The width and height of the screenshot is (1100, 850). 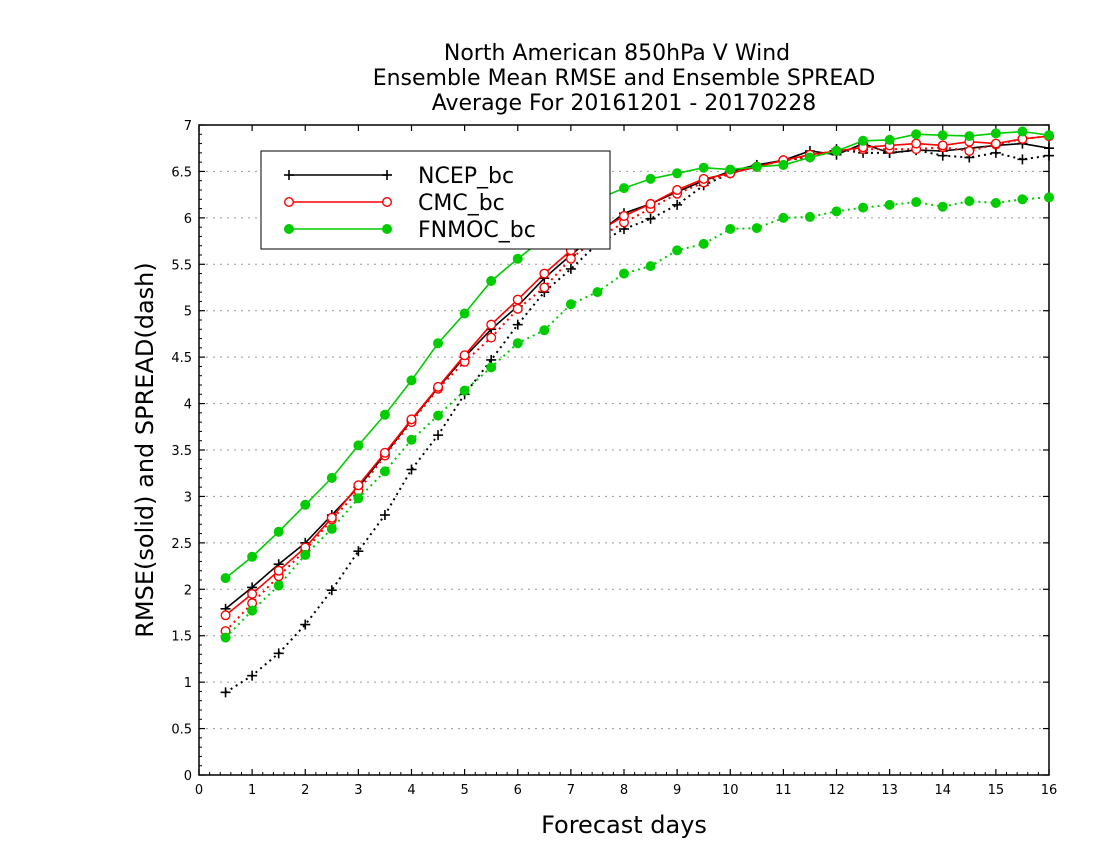 What do you see at coordinates (188, 683) in the screenshot?
I see `y-tick-label: 1` at bounding box center [188, 683].